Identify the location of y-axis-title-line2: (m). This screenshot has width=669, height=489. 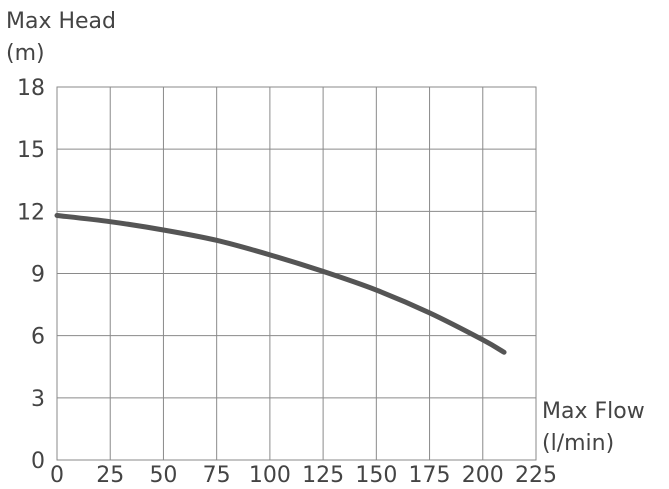
(25, 53).